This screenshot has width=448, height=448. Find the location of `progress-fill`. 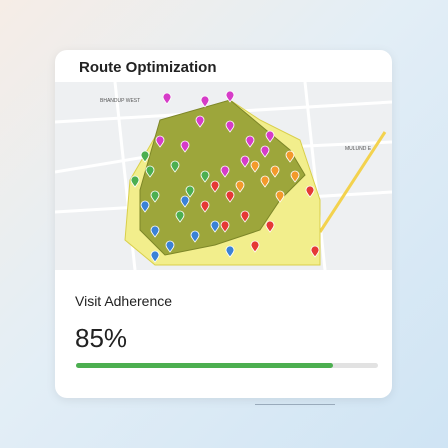

progress-fill is located at coordinates (204, 365).